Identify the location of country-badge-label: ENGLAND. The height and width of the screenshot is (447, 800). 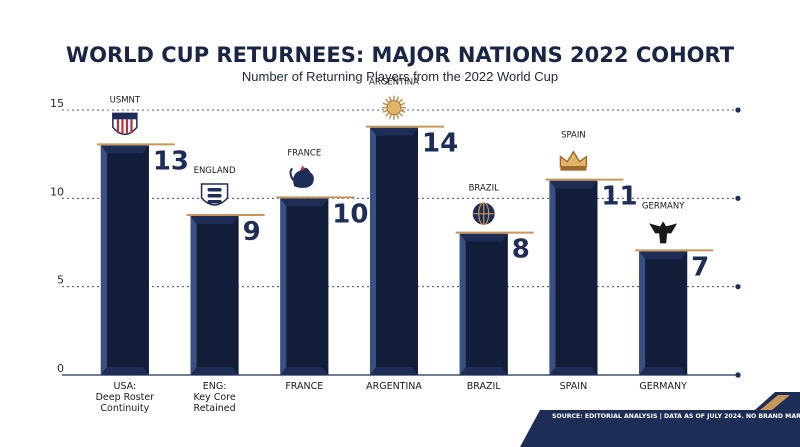
(215, 171).